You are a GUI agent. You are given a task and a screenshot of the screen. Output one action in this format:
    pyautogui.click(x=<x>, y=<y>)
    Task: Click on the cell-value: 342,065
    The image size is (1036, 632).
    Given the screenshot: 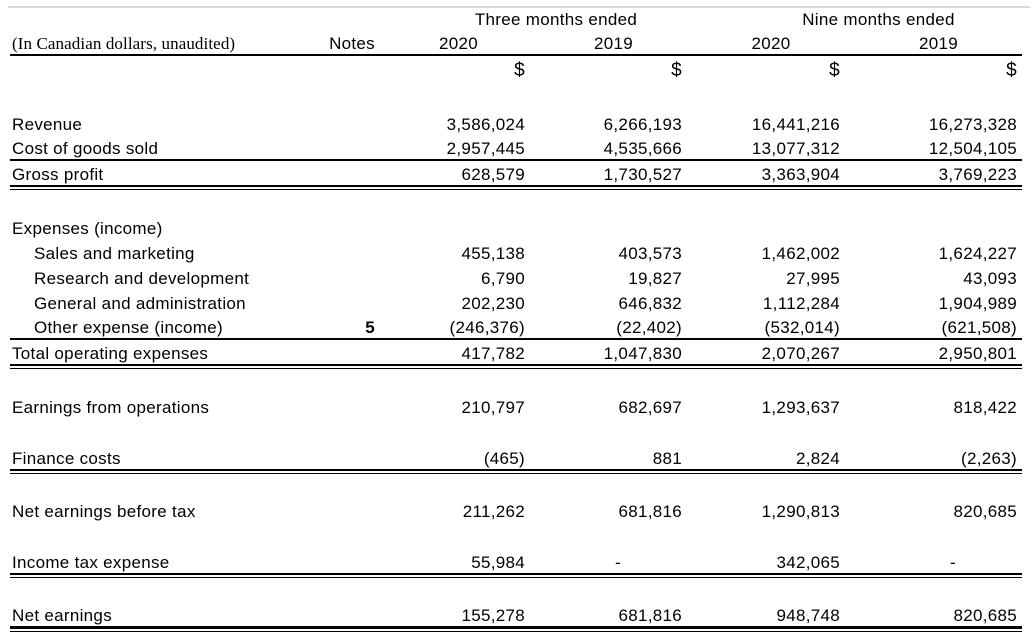 What is the action you would take?
    pyautogui.click(x=808, y=563)
    